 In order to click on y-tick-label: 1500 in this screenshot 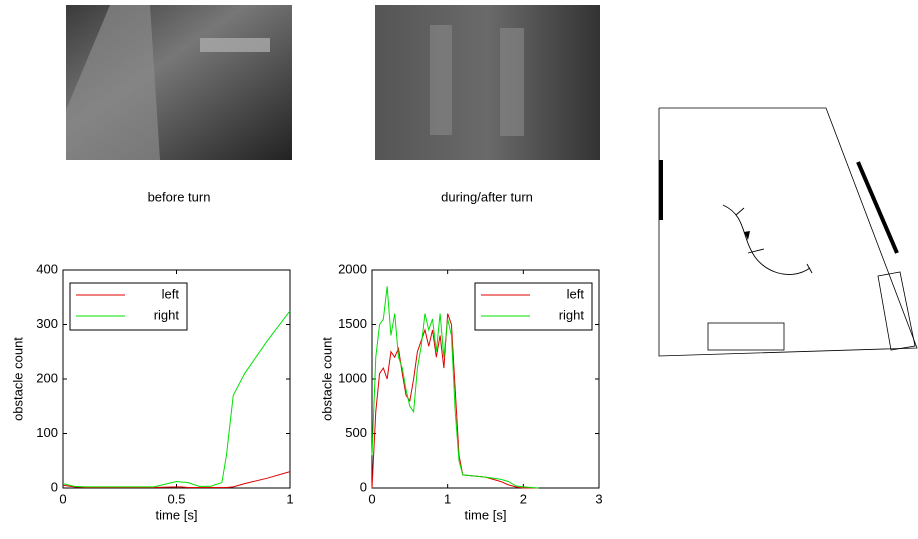, I will do `click(352, 323)`.